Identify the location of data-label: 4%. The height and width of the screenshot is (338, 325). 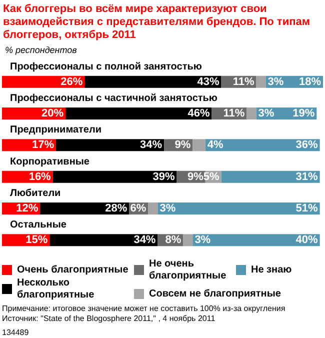
(215, 145).